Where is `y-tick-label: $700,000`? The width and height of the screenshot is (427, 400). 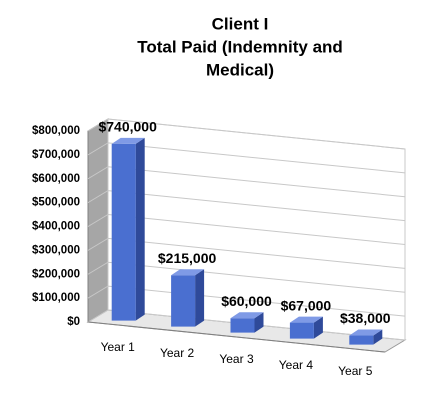
y-tick-label: $700,000 is located at coordinates (56, 155).